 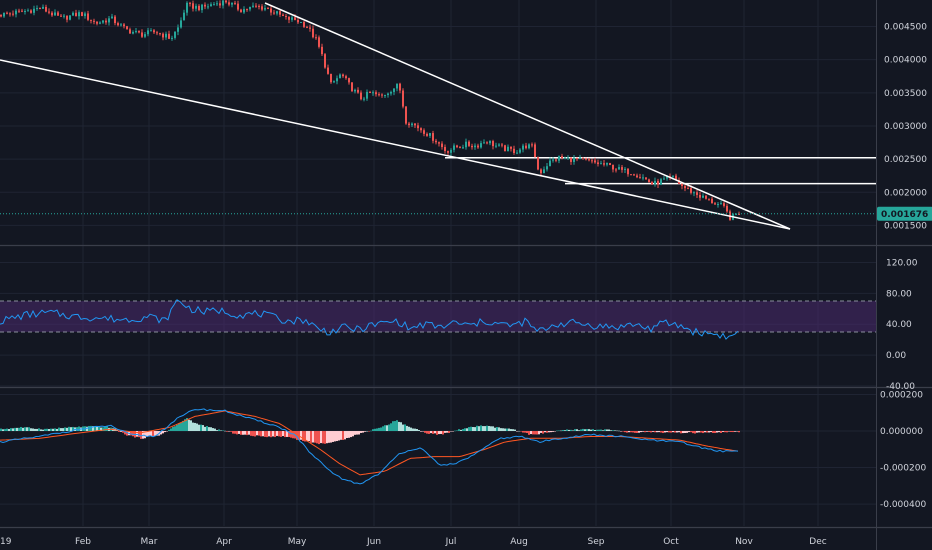 I want to click on price-axis-label: 0.001500, so click(x=905, y=226).